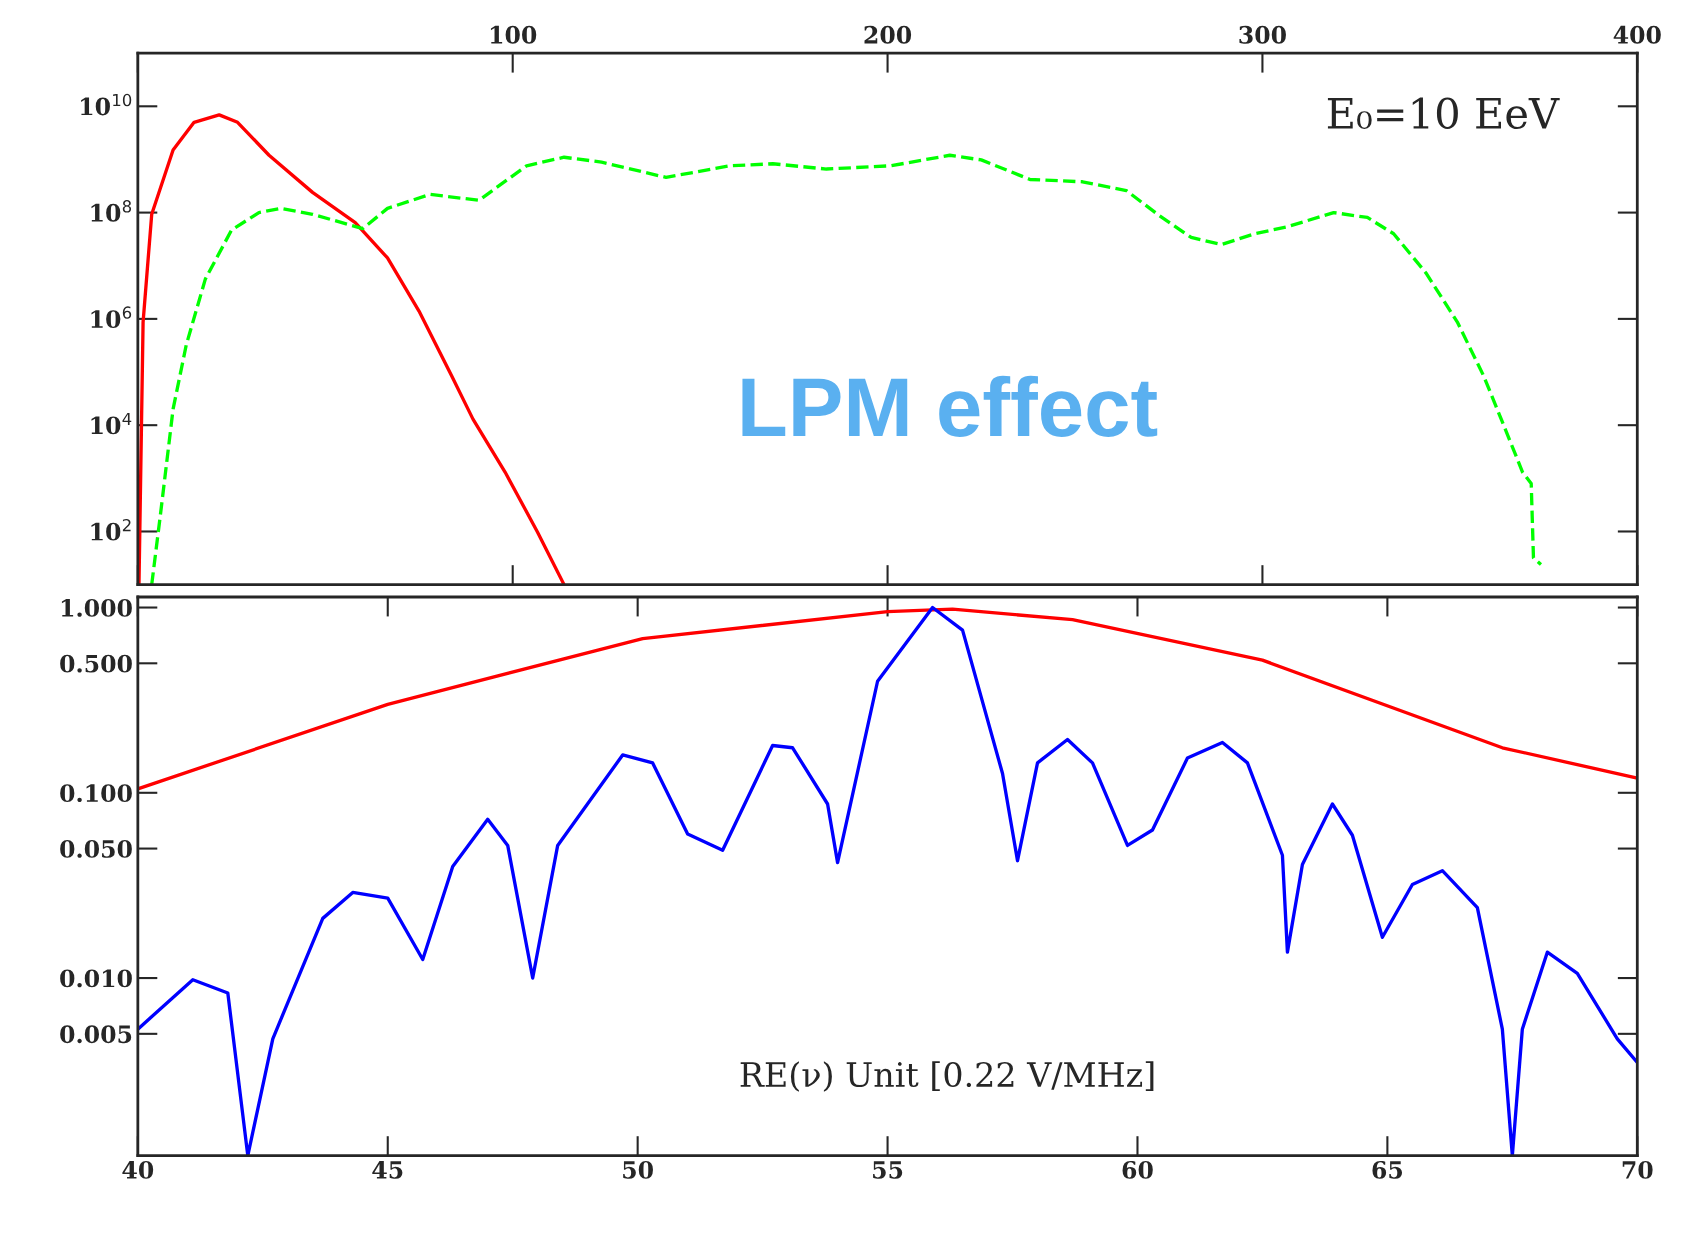  What do you see at coordinates (111, 529) in the screenshot?
I see `y-tick-label: 10$^{2}$` at bounding box center [111, 529].